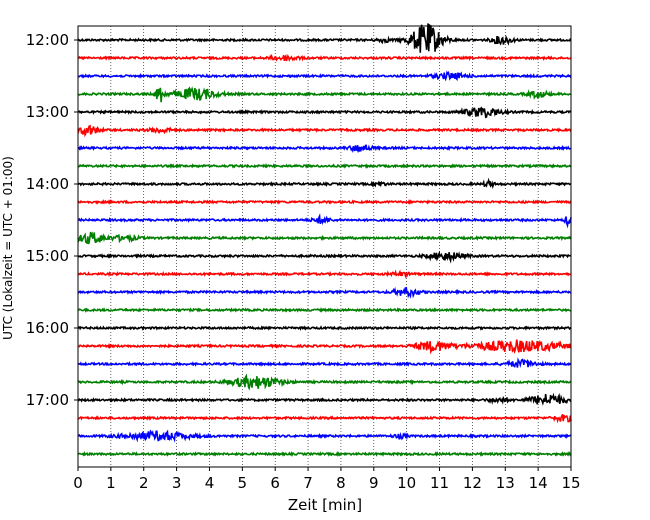 The image size is (650, 520). I want to click on y-tick-label: 17:00, so click(47, 400).